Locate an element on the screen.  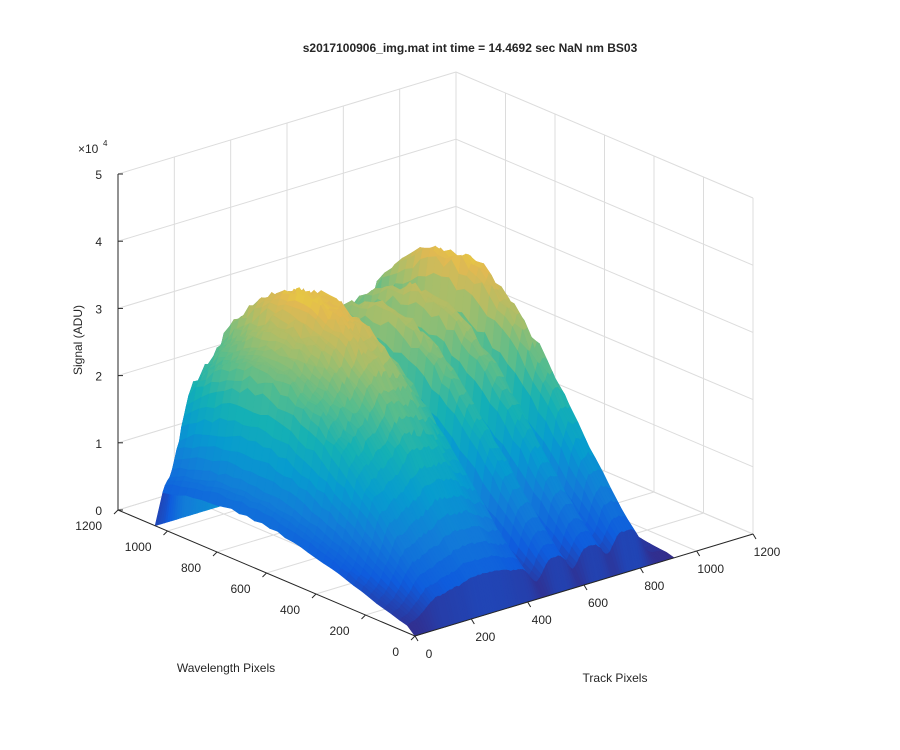
z-tick-label: 4 is located at coordinates (98, 242).